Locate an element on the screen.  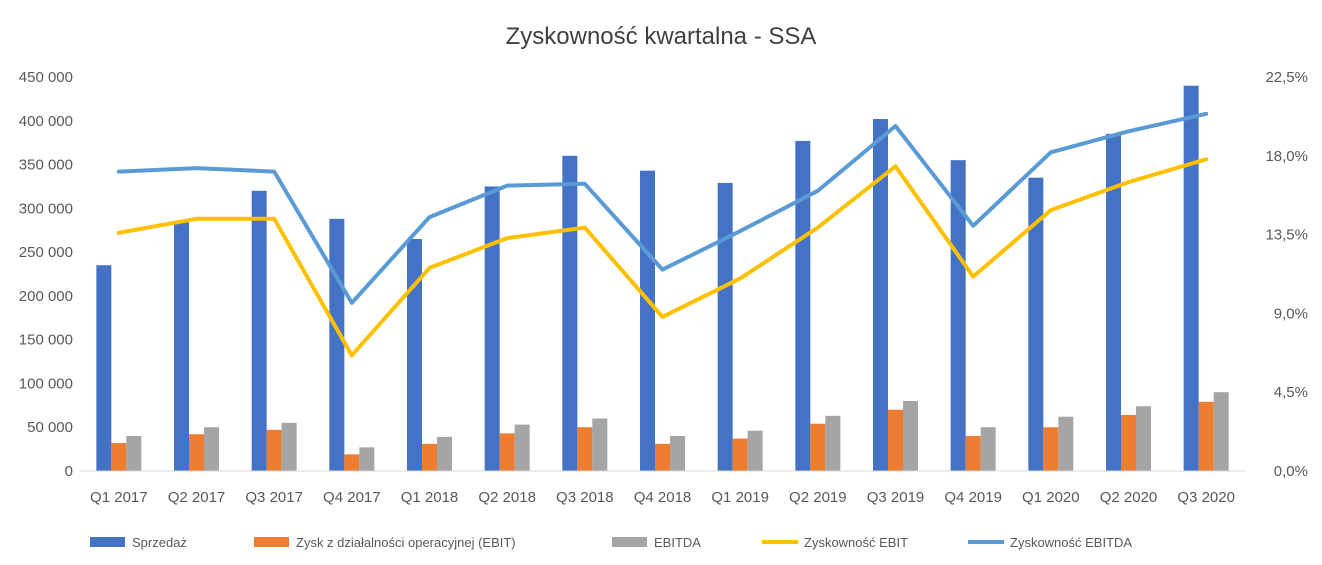
left-tick-label: 200 000 is located at coordinates (46, 296).